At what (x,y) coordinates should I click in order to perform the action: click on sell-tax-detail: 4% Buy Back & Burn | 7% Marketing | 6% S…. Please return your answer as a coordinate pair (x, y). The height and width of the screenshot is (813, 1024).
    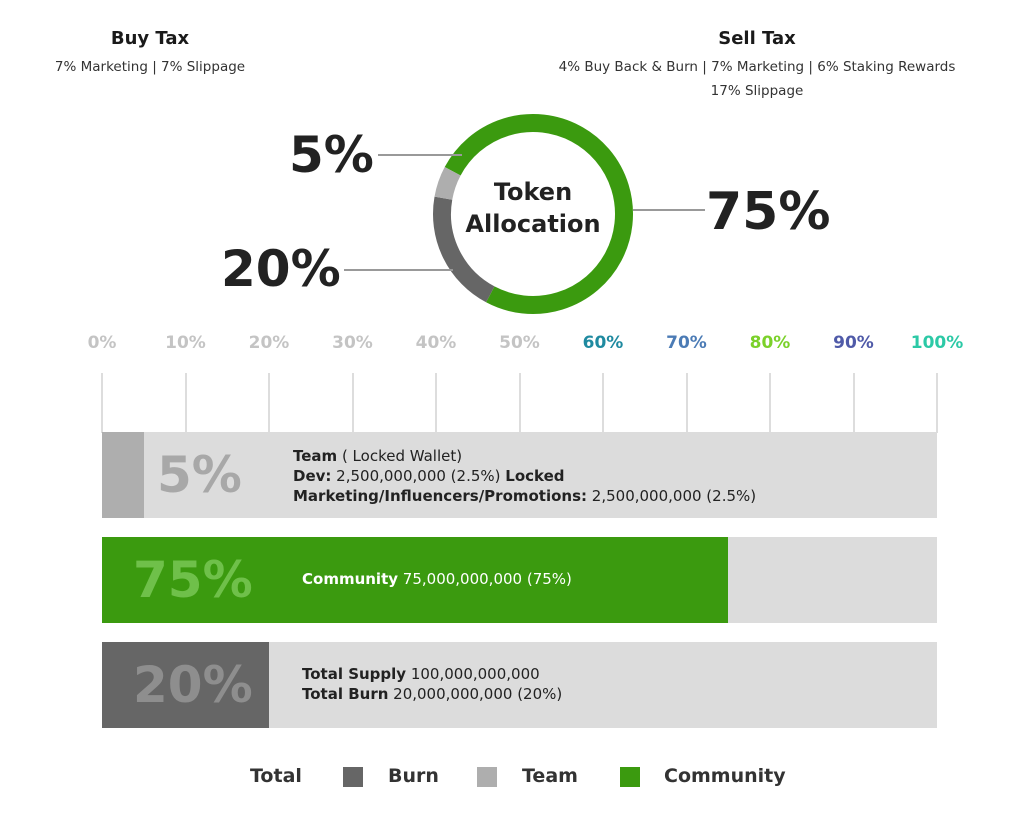
    Looking at the image, I should click on (757, 67).